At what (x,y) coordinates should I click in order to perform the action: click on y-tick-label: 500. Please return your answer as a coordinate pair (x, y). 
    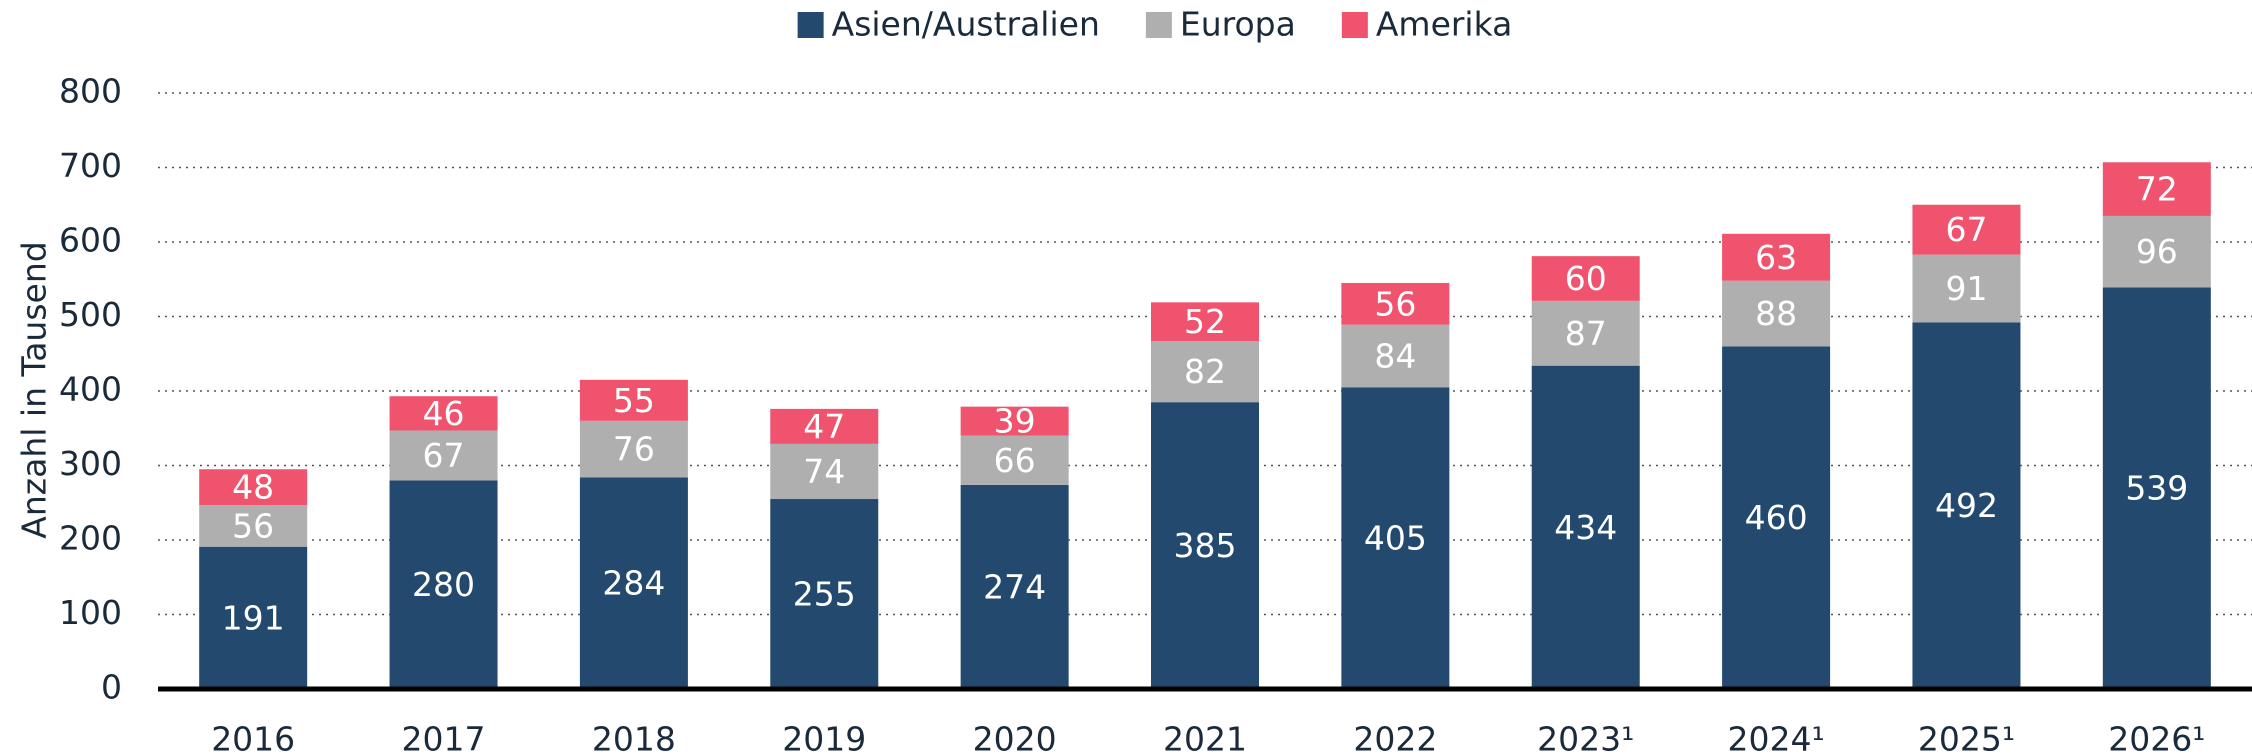
    Looking at the image, I should click on (90, 314).